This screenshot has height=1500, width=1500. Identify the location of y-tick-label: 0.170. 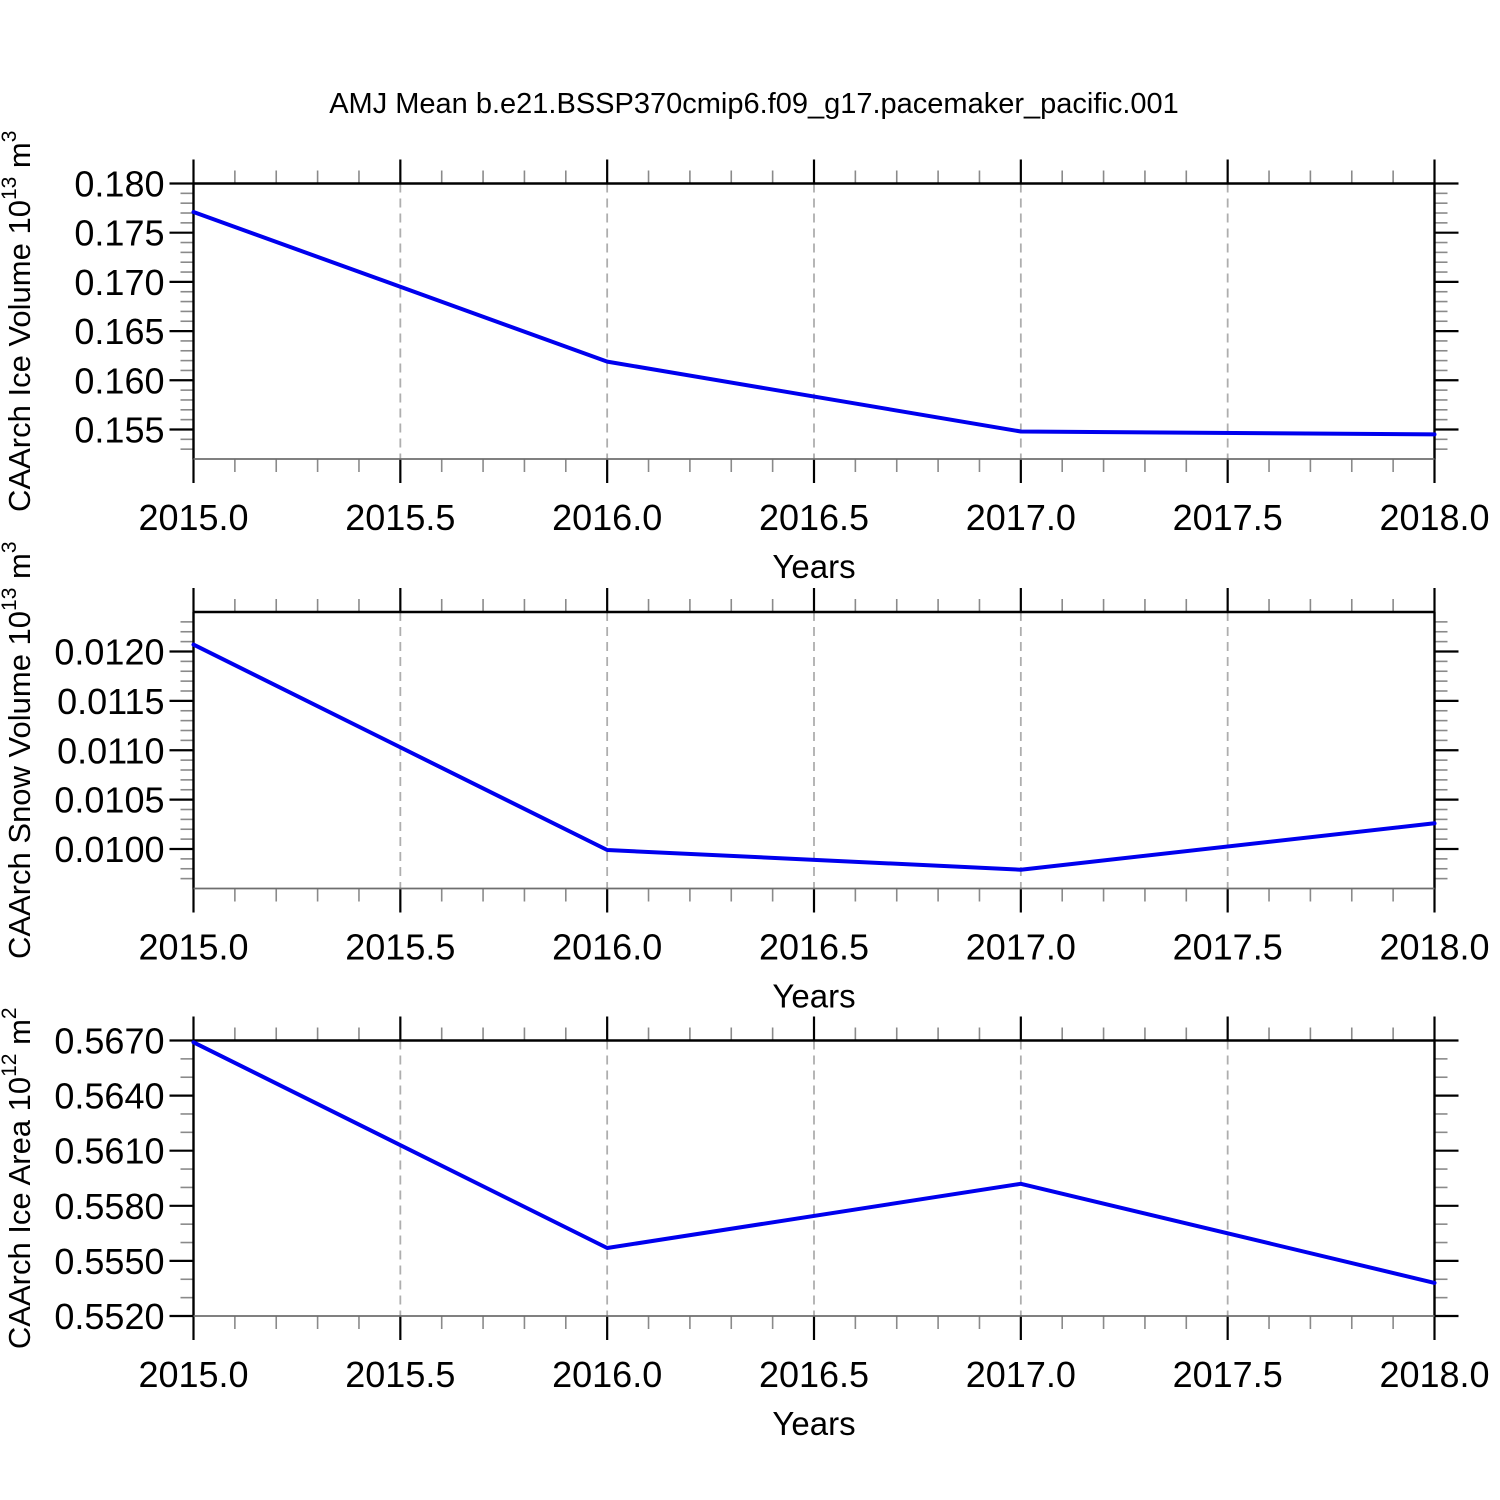
(119, 282).